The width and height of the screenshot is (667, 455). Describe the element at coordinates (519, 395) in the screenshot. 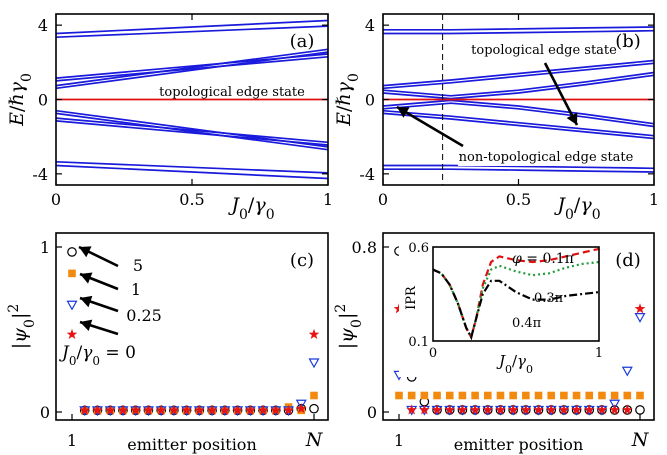

I see `series-square` at that location.